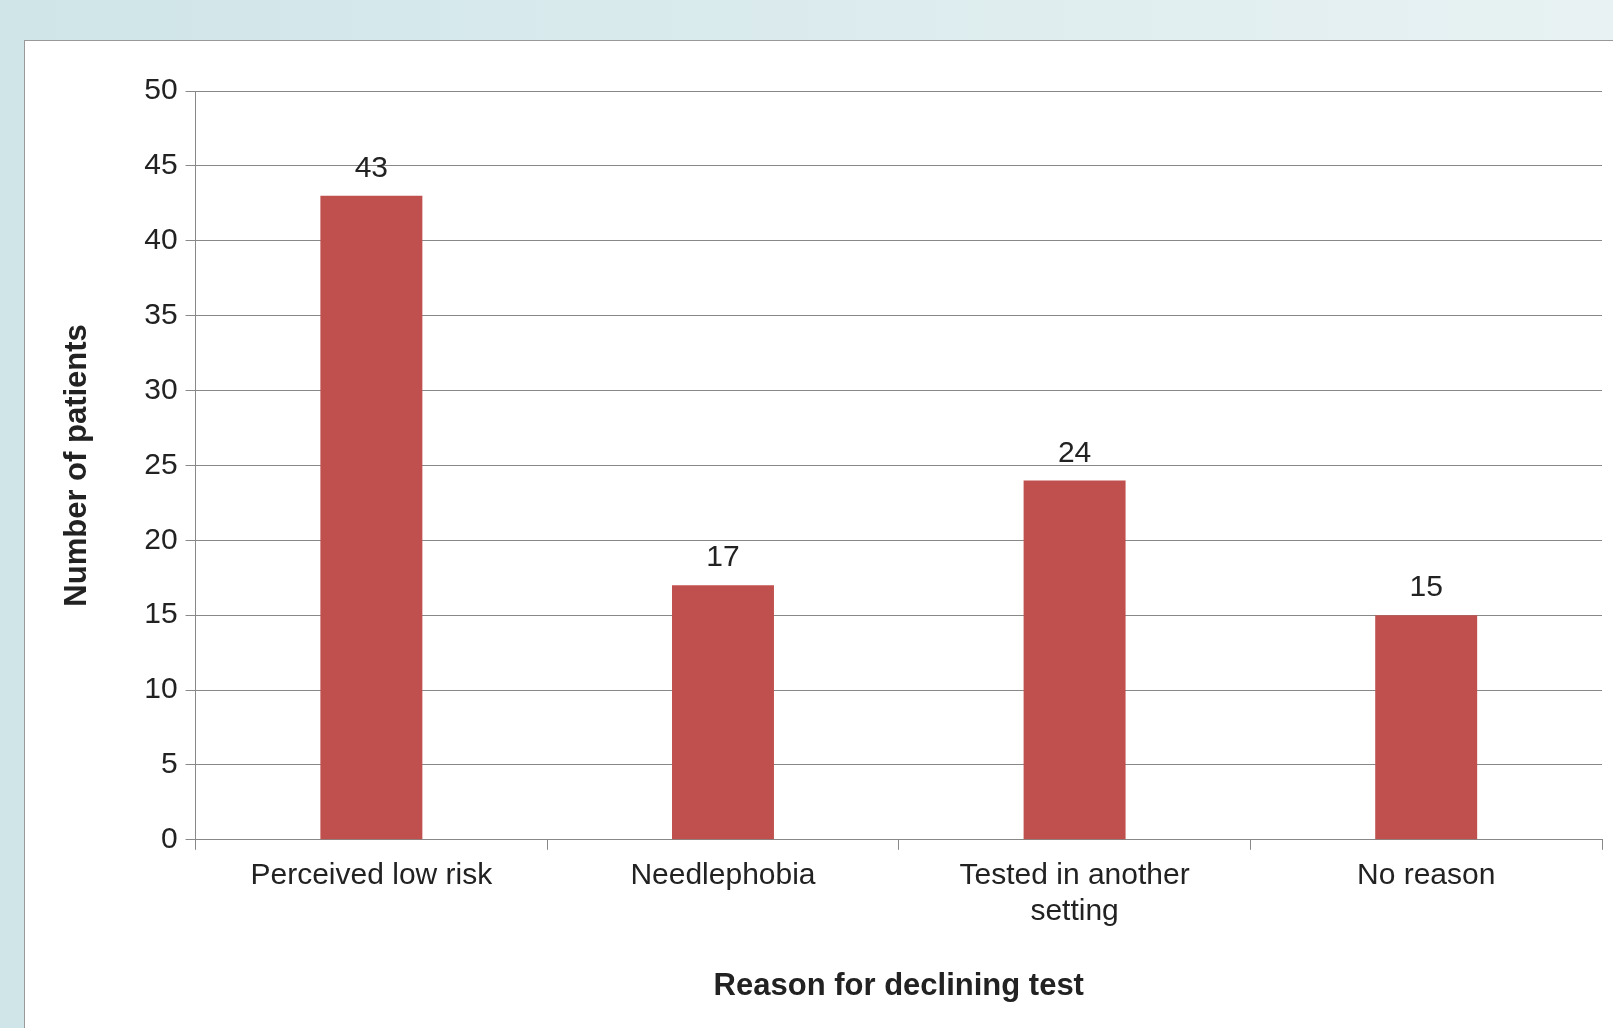  I want to click on data-label: 17, so click(723, 556).